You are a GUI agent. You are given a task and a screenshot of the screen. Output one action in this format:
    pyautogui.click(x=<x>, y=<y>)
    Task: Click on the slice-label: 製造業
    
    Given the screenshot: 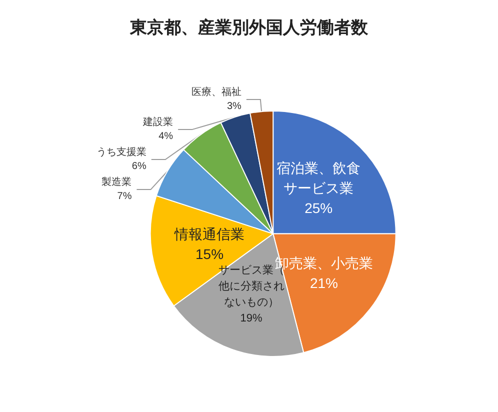 What is the action you would take?
    pyautogui.click(x=117, y=182)
    